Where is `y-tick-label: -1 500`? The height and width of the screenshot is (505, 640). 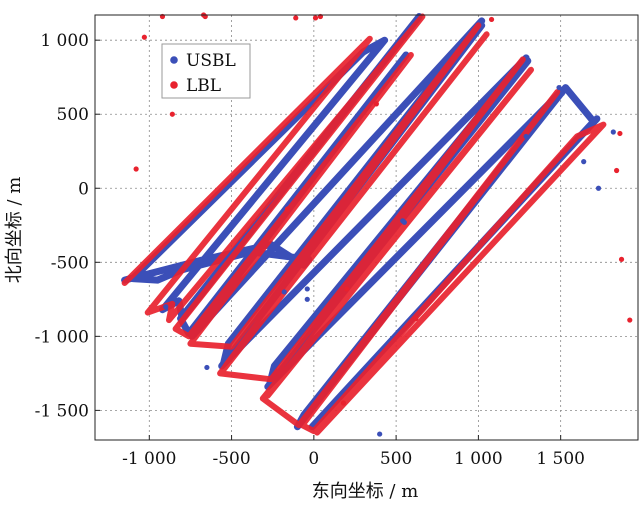 y-tick-label: -1 500 is located at coordinates (62, 411).